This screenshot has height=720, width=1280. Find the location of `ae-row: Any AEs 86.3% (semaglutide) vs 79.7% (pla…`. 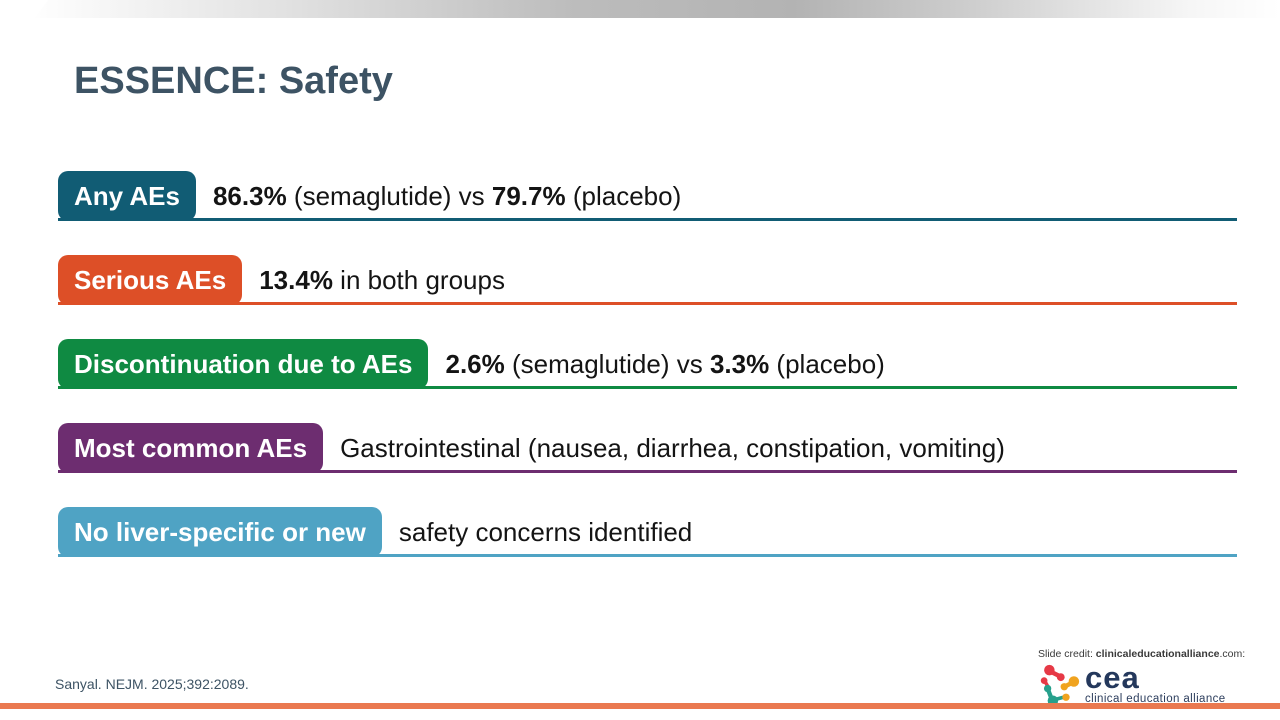

ae-row: Any AEs 86.3% (semaglutide) vs 79.7% (pla… is located at coordinates (647, 196).